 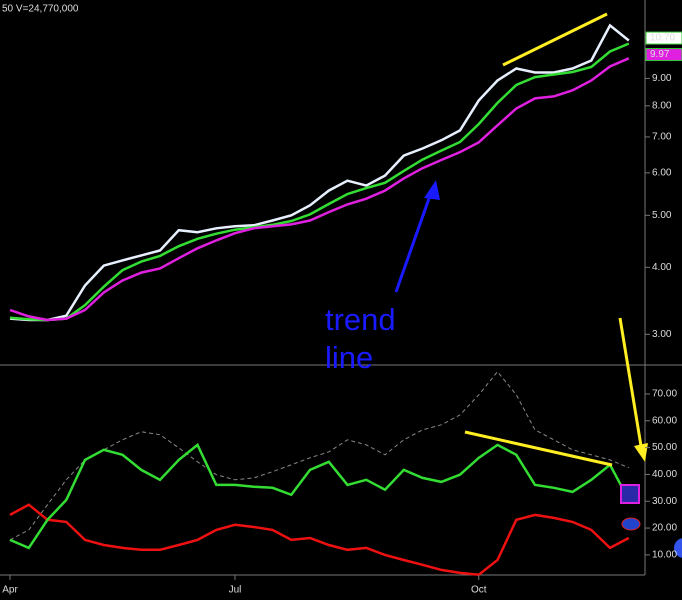 What do you see at coordinates (662, 137) in the screenshot?
I see `y-tick-label: 7.00` at bounding box center [662, 137].